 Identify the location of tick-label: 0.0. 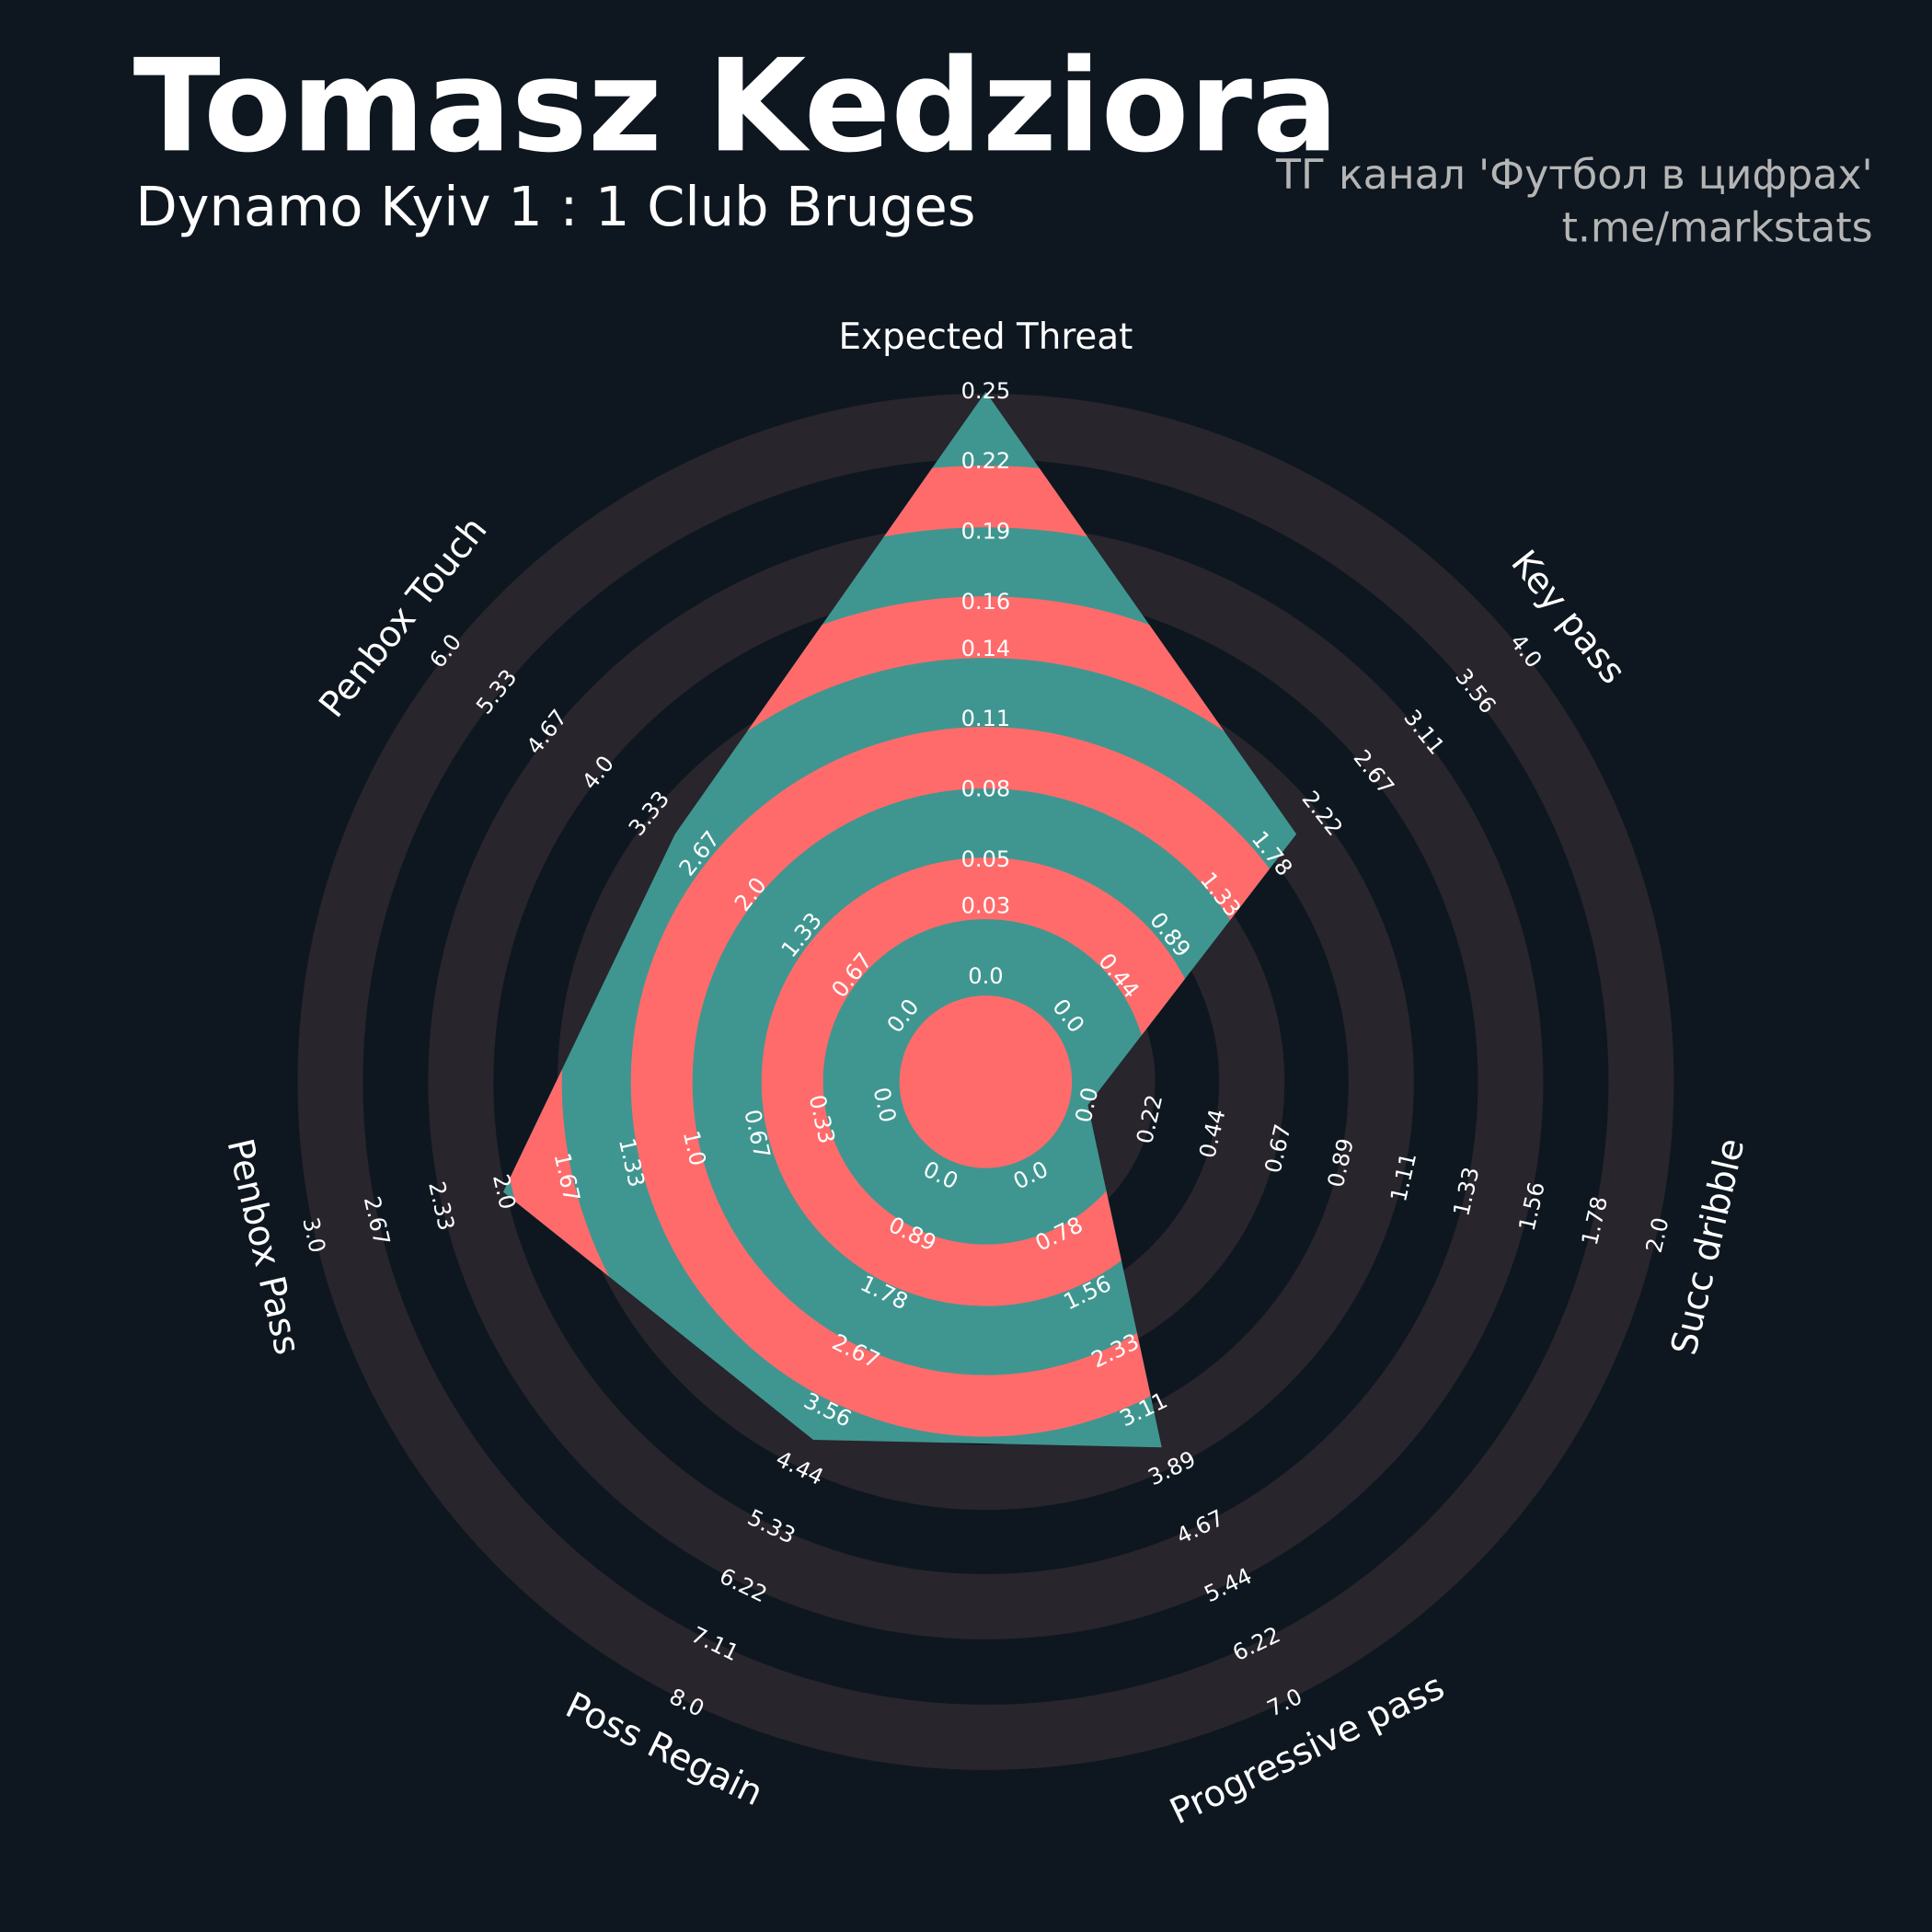
(985, 976).